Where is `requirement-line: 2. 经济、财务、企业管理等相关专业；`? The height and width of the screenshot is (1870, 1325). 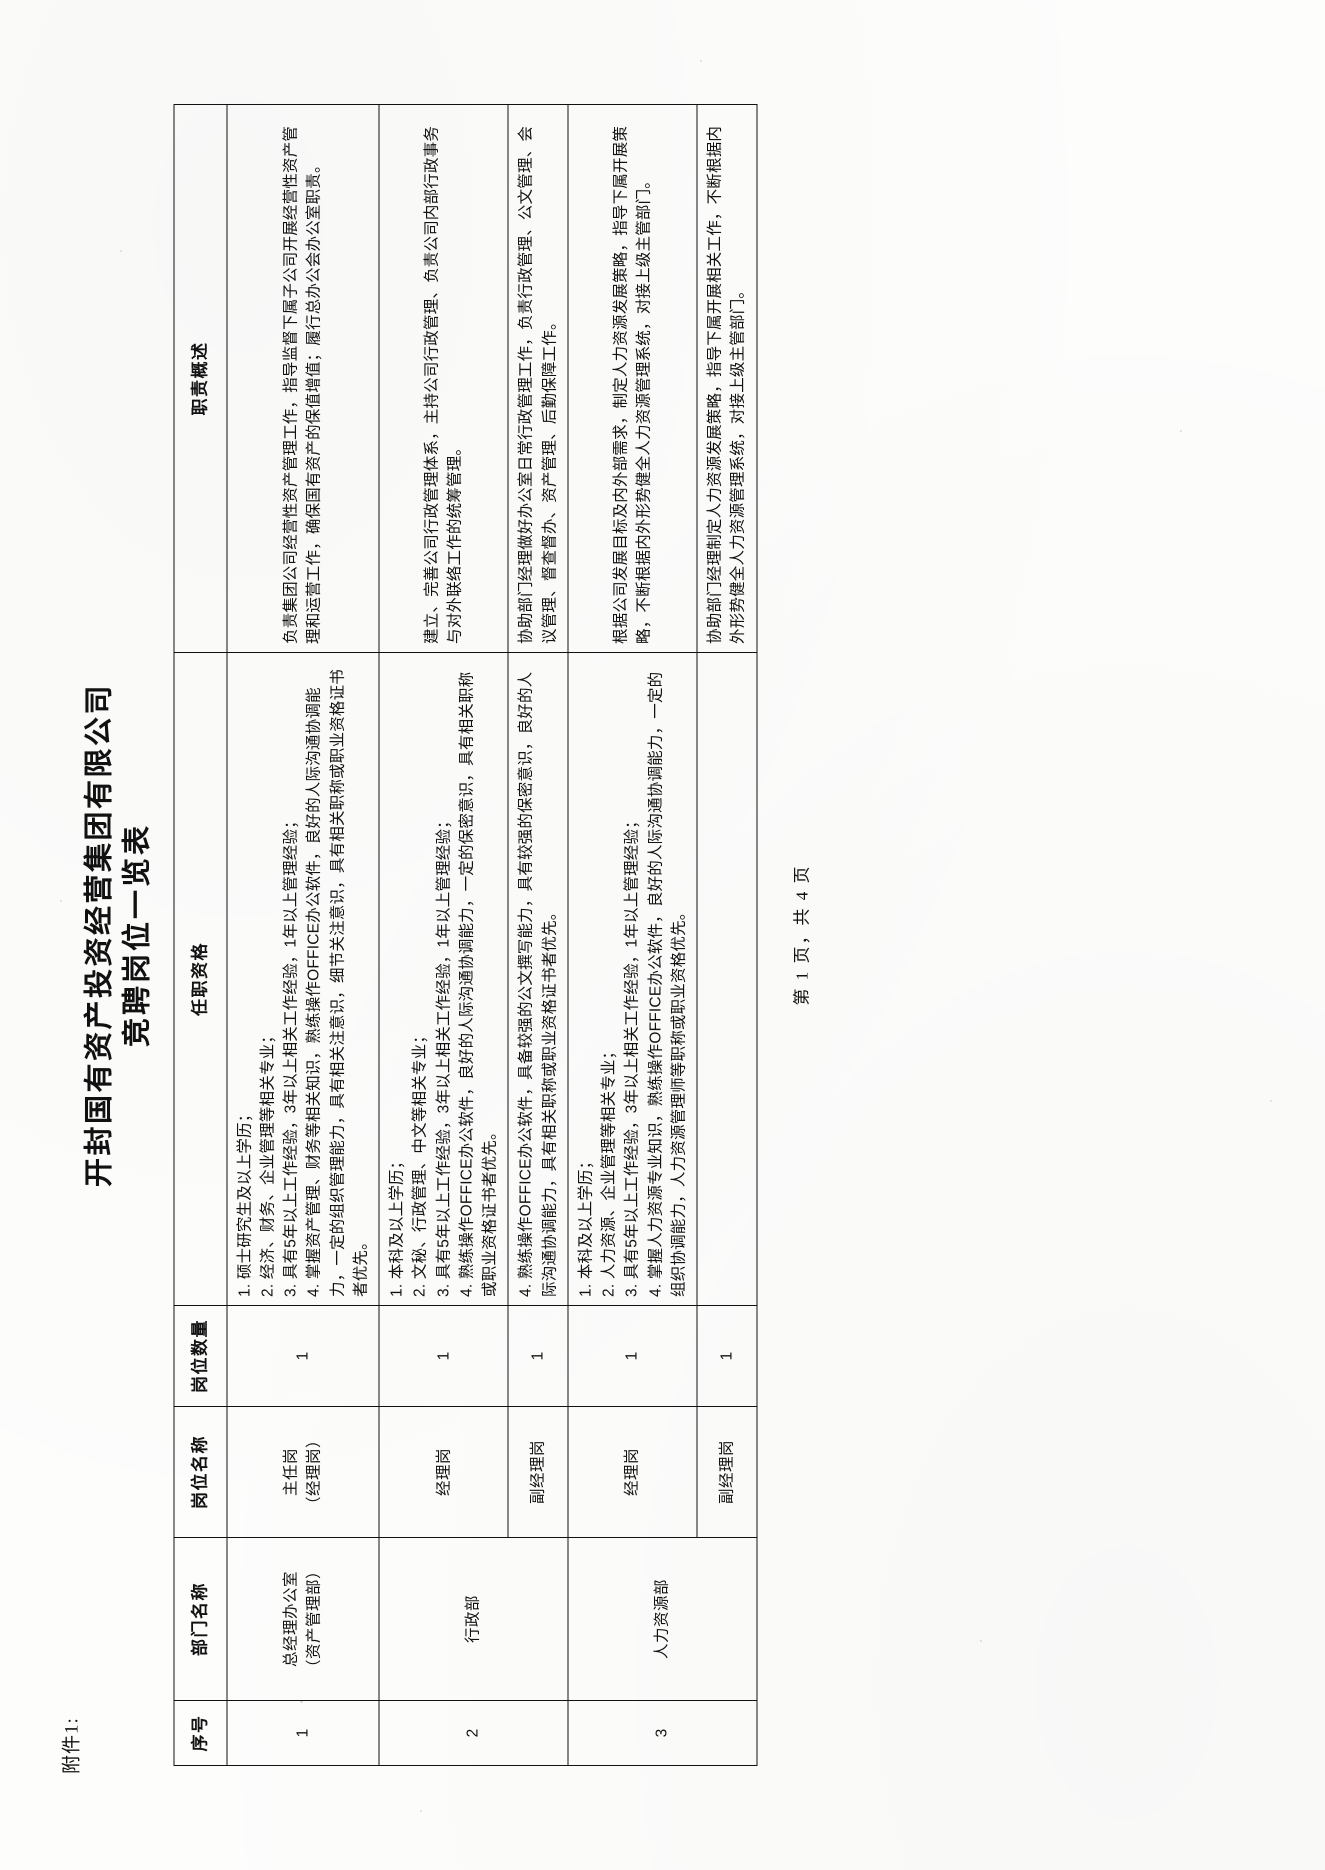
requirement-line: 2. 经济、财务、企业管理等相关专业； is located at coordinates (267, 1162).